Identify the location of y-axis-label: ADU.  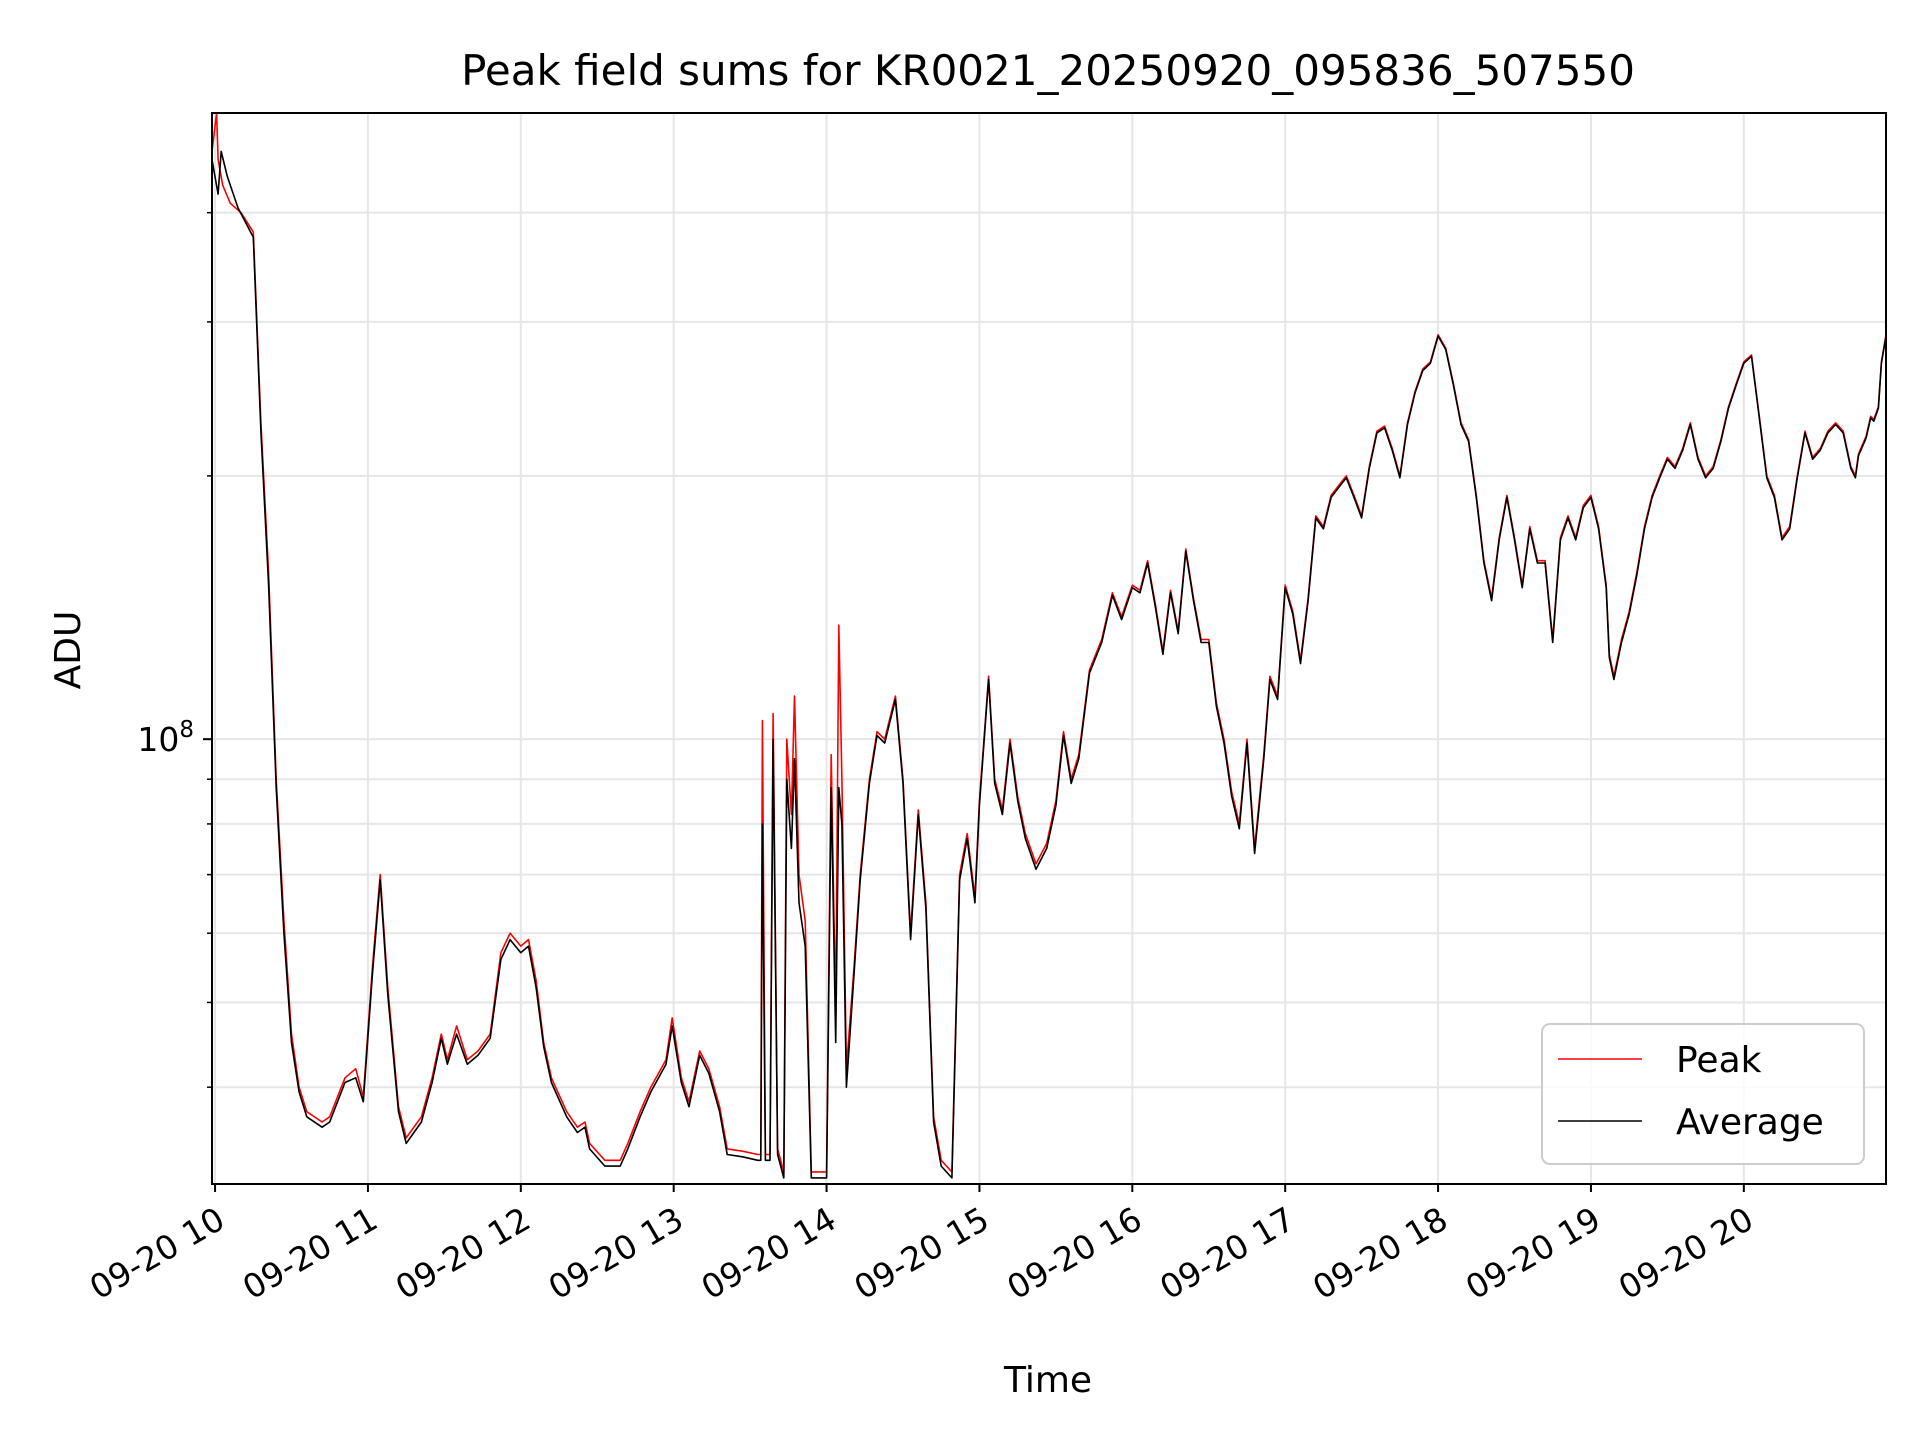
(68, 650).